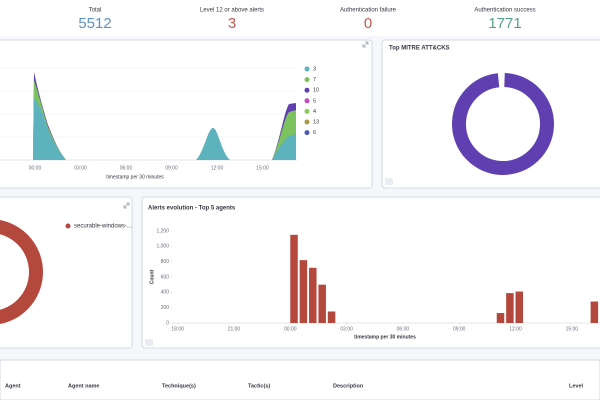  What do you see at coordinates (368, 11) in the screenshot?
I see `stat-label: Authentication failure` at bounding box center [368, 11].